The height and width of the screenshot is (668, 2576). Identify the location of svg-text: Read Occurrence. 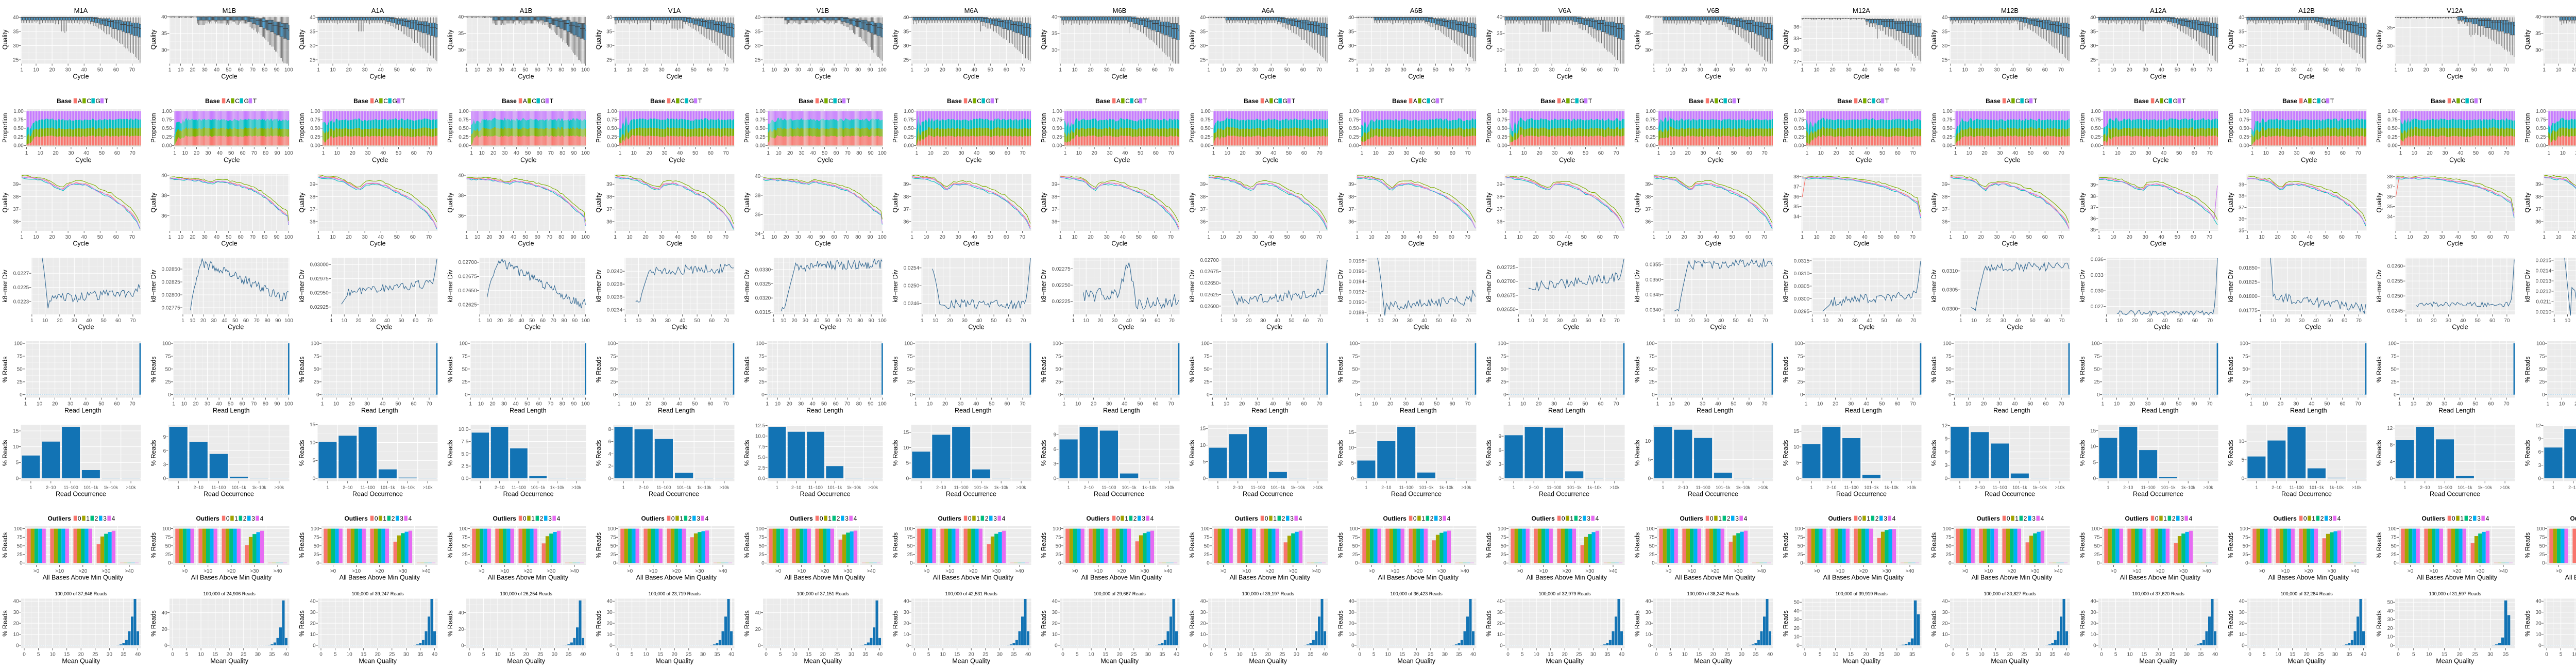
(2010, 493).